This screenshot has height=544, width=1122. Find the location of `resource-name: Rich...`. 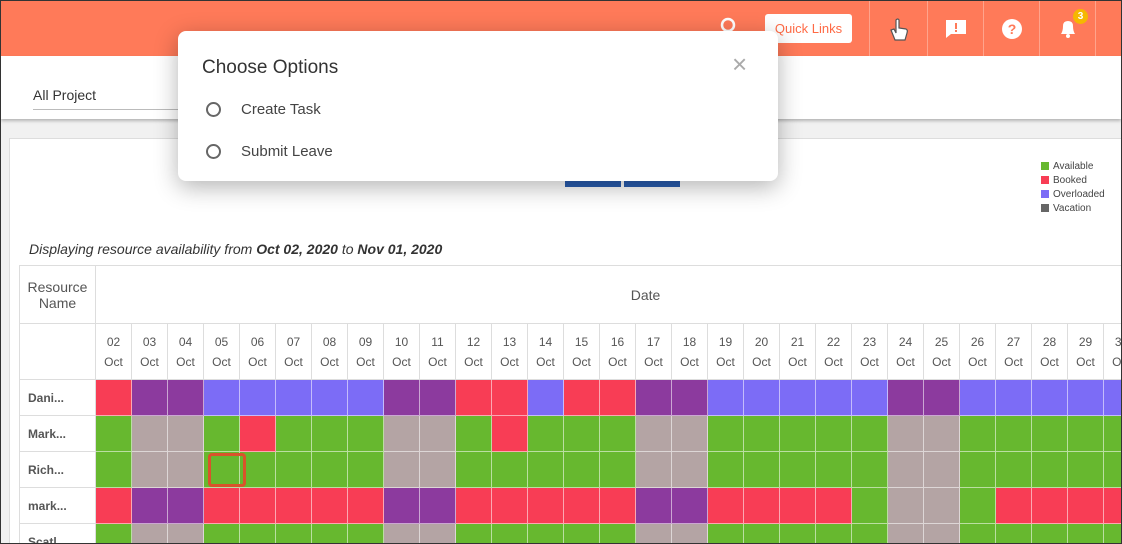

resource-name: Rich... is located at coordinates (58, 470).